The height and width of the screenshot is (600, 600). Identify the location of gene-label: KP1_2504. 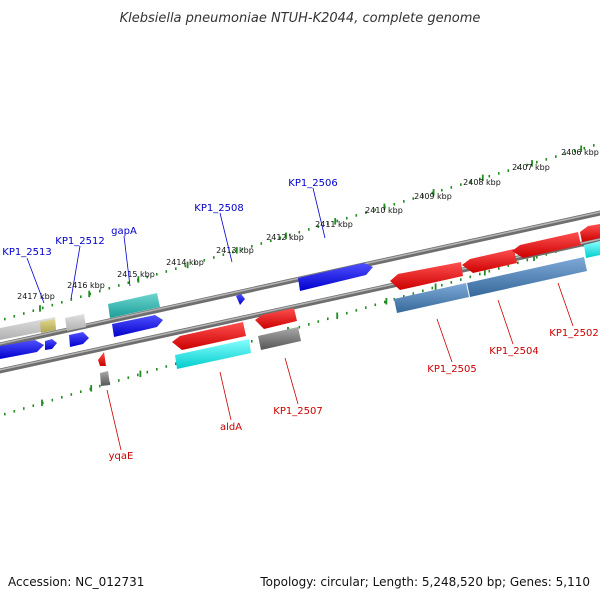
(513, 351).